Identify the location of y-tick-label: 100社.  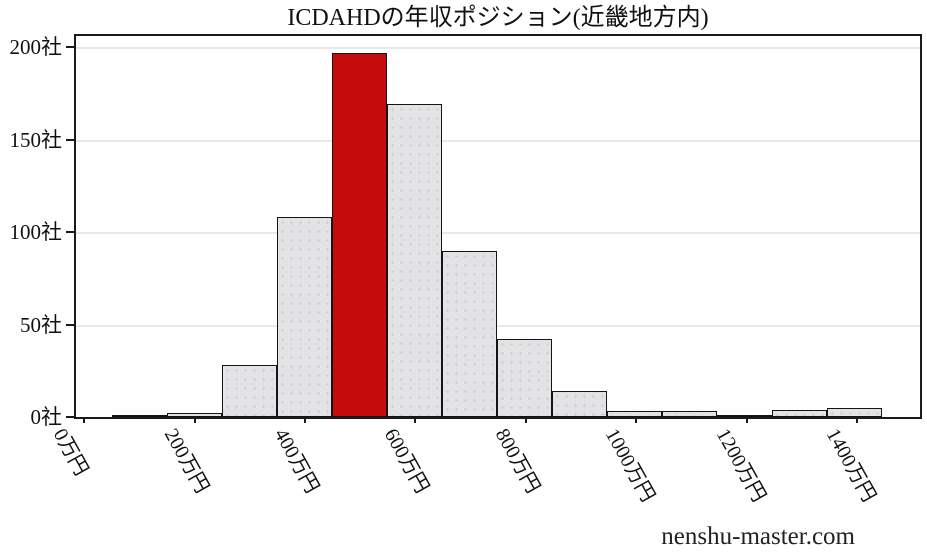
(36, 232).